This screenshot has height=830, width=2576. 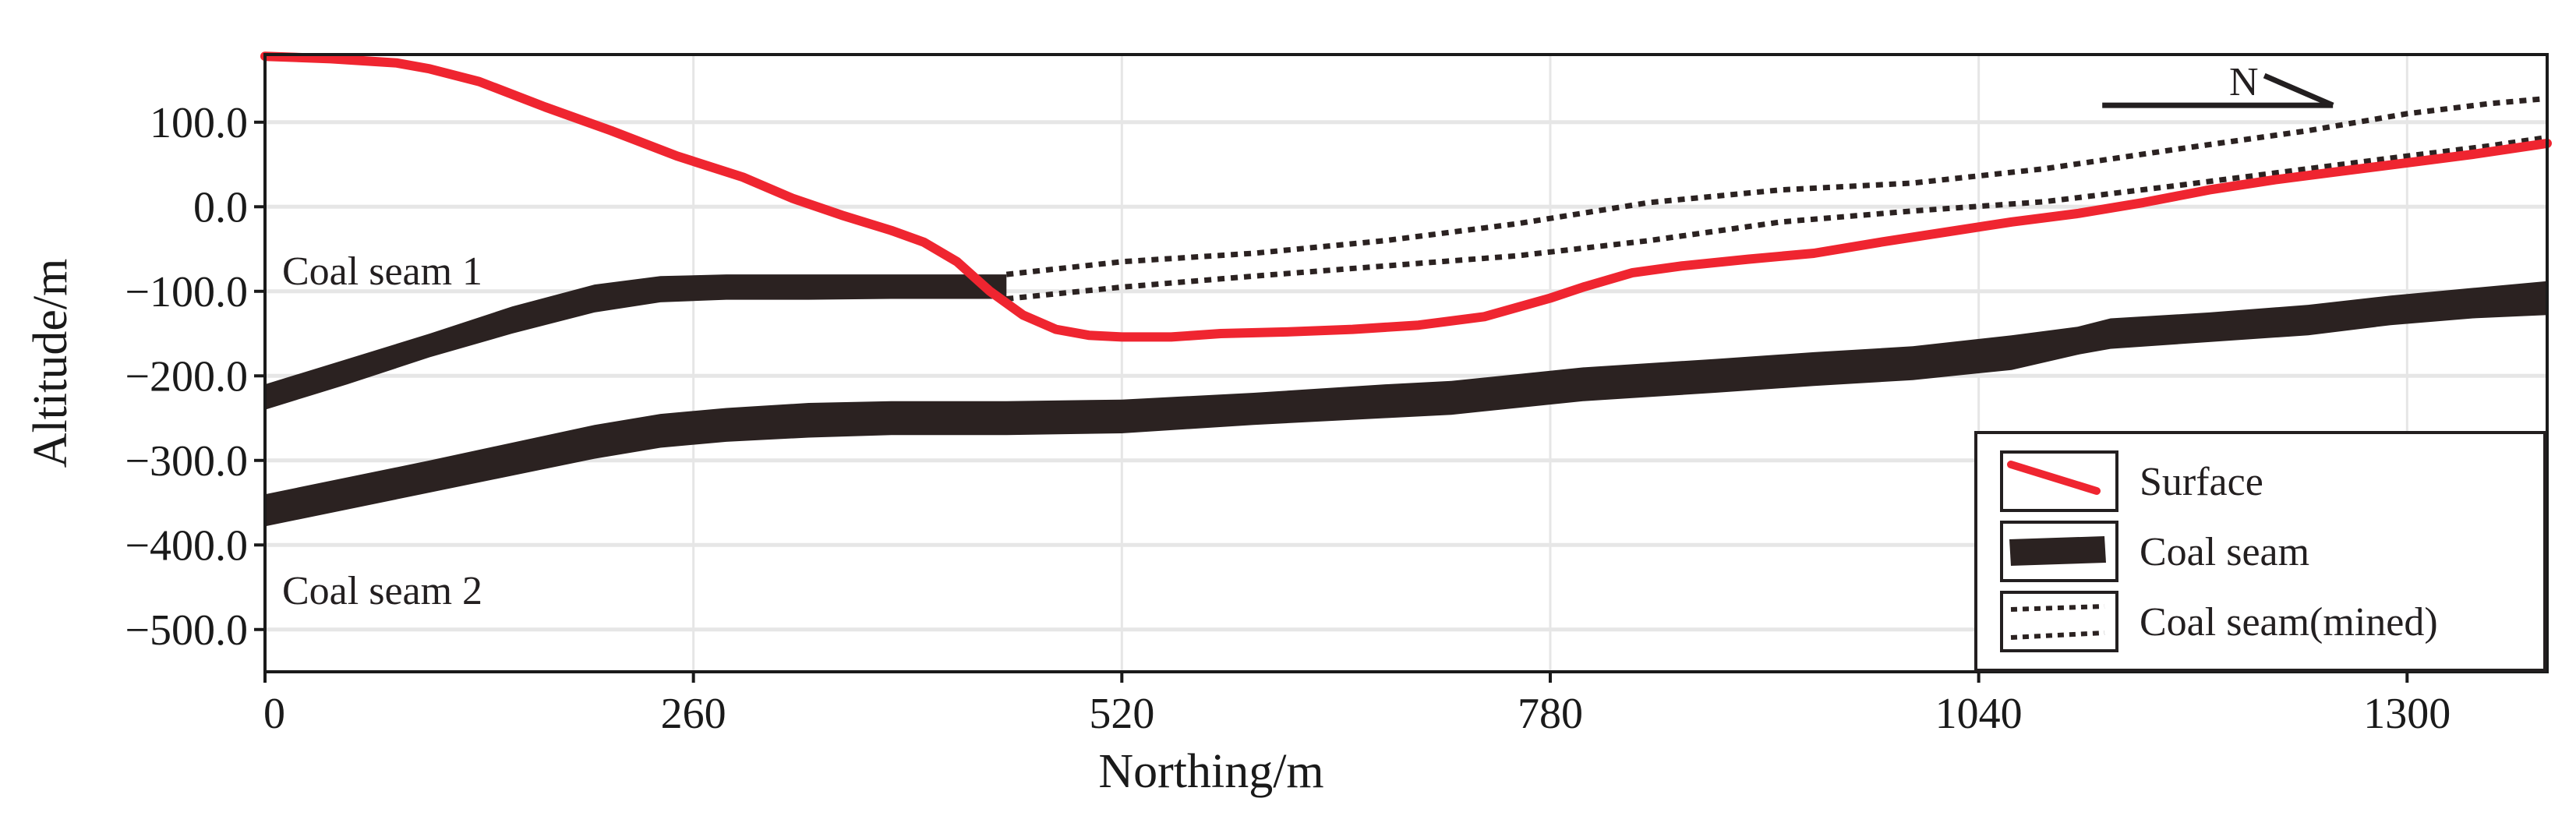 I want to click on north-label: N, so click(x=2244, y=82).